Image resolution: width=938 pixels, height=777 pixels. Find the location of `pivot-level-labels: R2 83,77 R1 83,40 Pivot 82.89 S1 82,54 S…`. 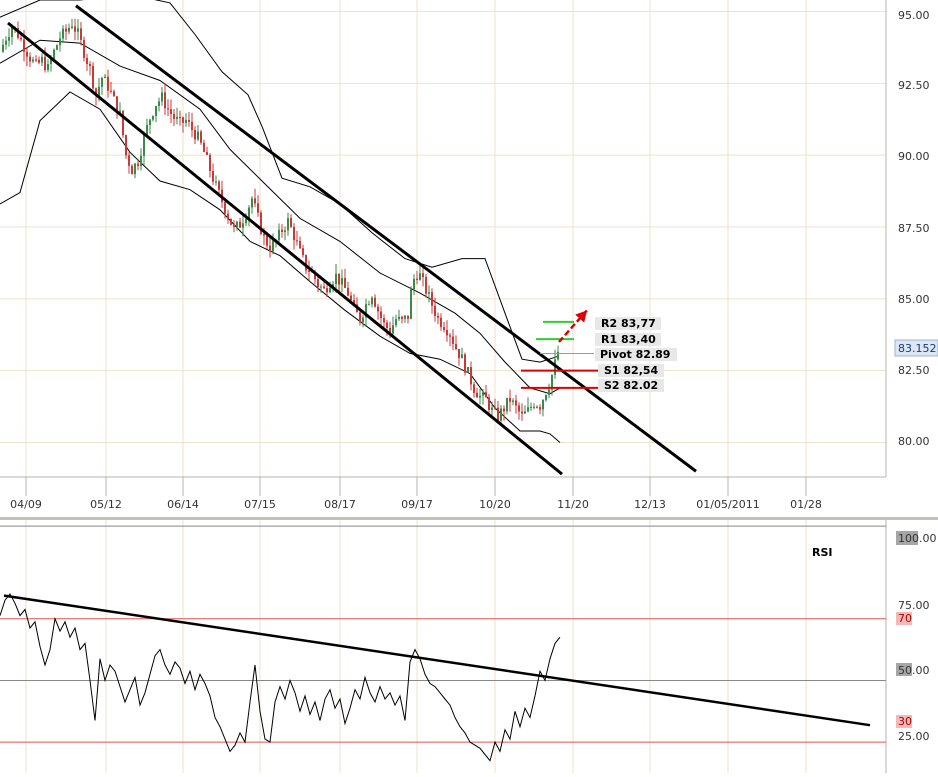

pivot-level-labels: R2 83,77 R1 83,40 Pivot 82.89 S1 82,54 S… is located at coordinates (636, 354).